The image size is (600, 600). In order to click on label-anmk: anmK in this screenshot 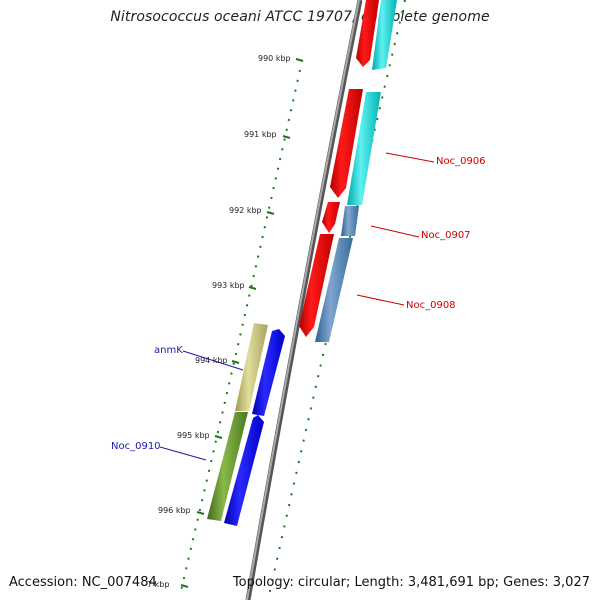, I will do `click(168, 350)`.